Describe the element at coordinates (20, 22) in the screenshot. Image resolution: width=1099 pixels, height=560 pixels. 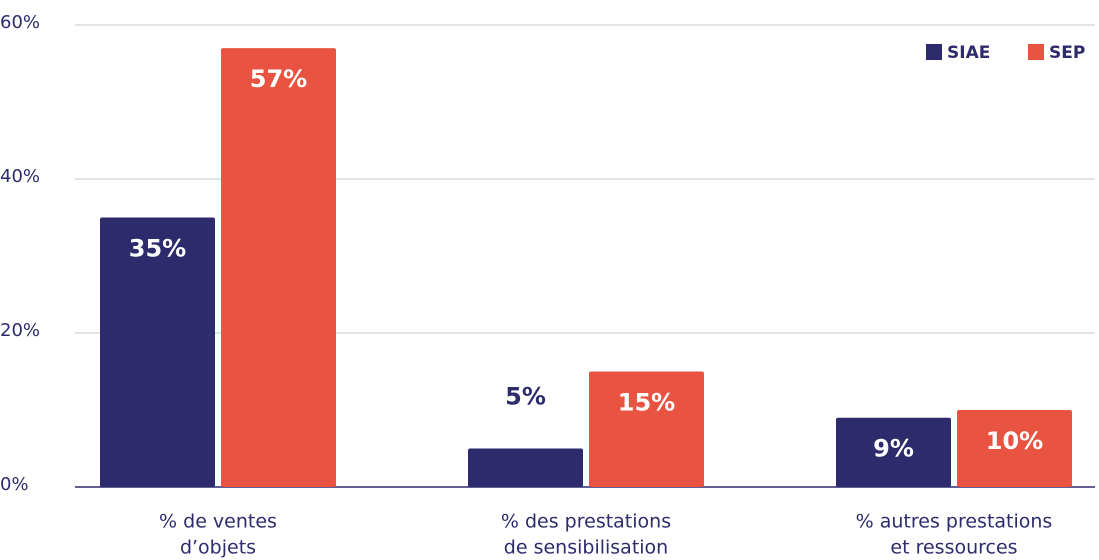
I see `y-tick-label: 60%` at that location.